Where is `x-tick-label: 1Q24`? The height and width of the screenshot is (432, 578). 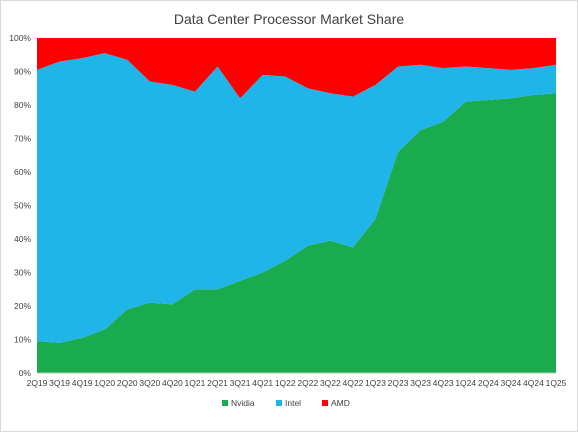 x-tick-label: 1Q24 is located at coordinates (465, 383).